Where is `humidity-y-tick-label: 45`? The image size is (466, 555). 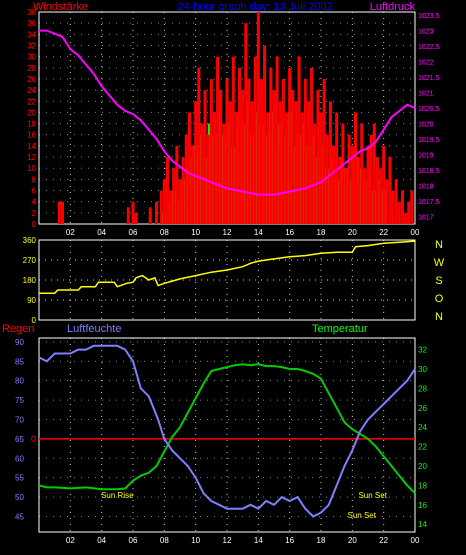 humidity-y-tick-label: 45 is located at coordinates (19, 516).